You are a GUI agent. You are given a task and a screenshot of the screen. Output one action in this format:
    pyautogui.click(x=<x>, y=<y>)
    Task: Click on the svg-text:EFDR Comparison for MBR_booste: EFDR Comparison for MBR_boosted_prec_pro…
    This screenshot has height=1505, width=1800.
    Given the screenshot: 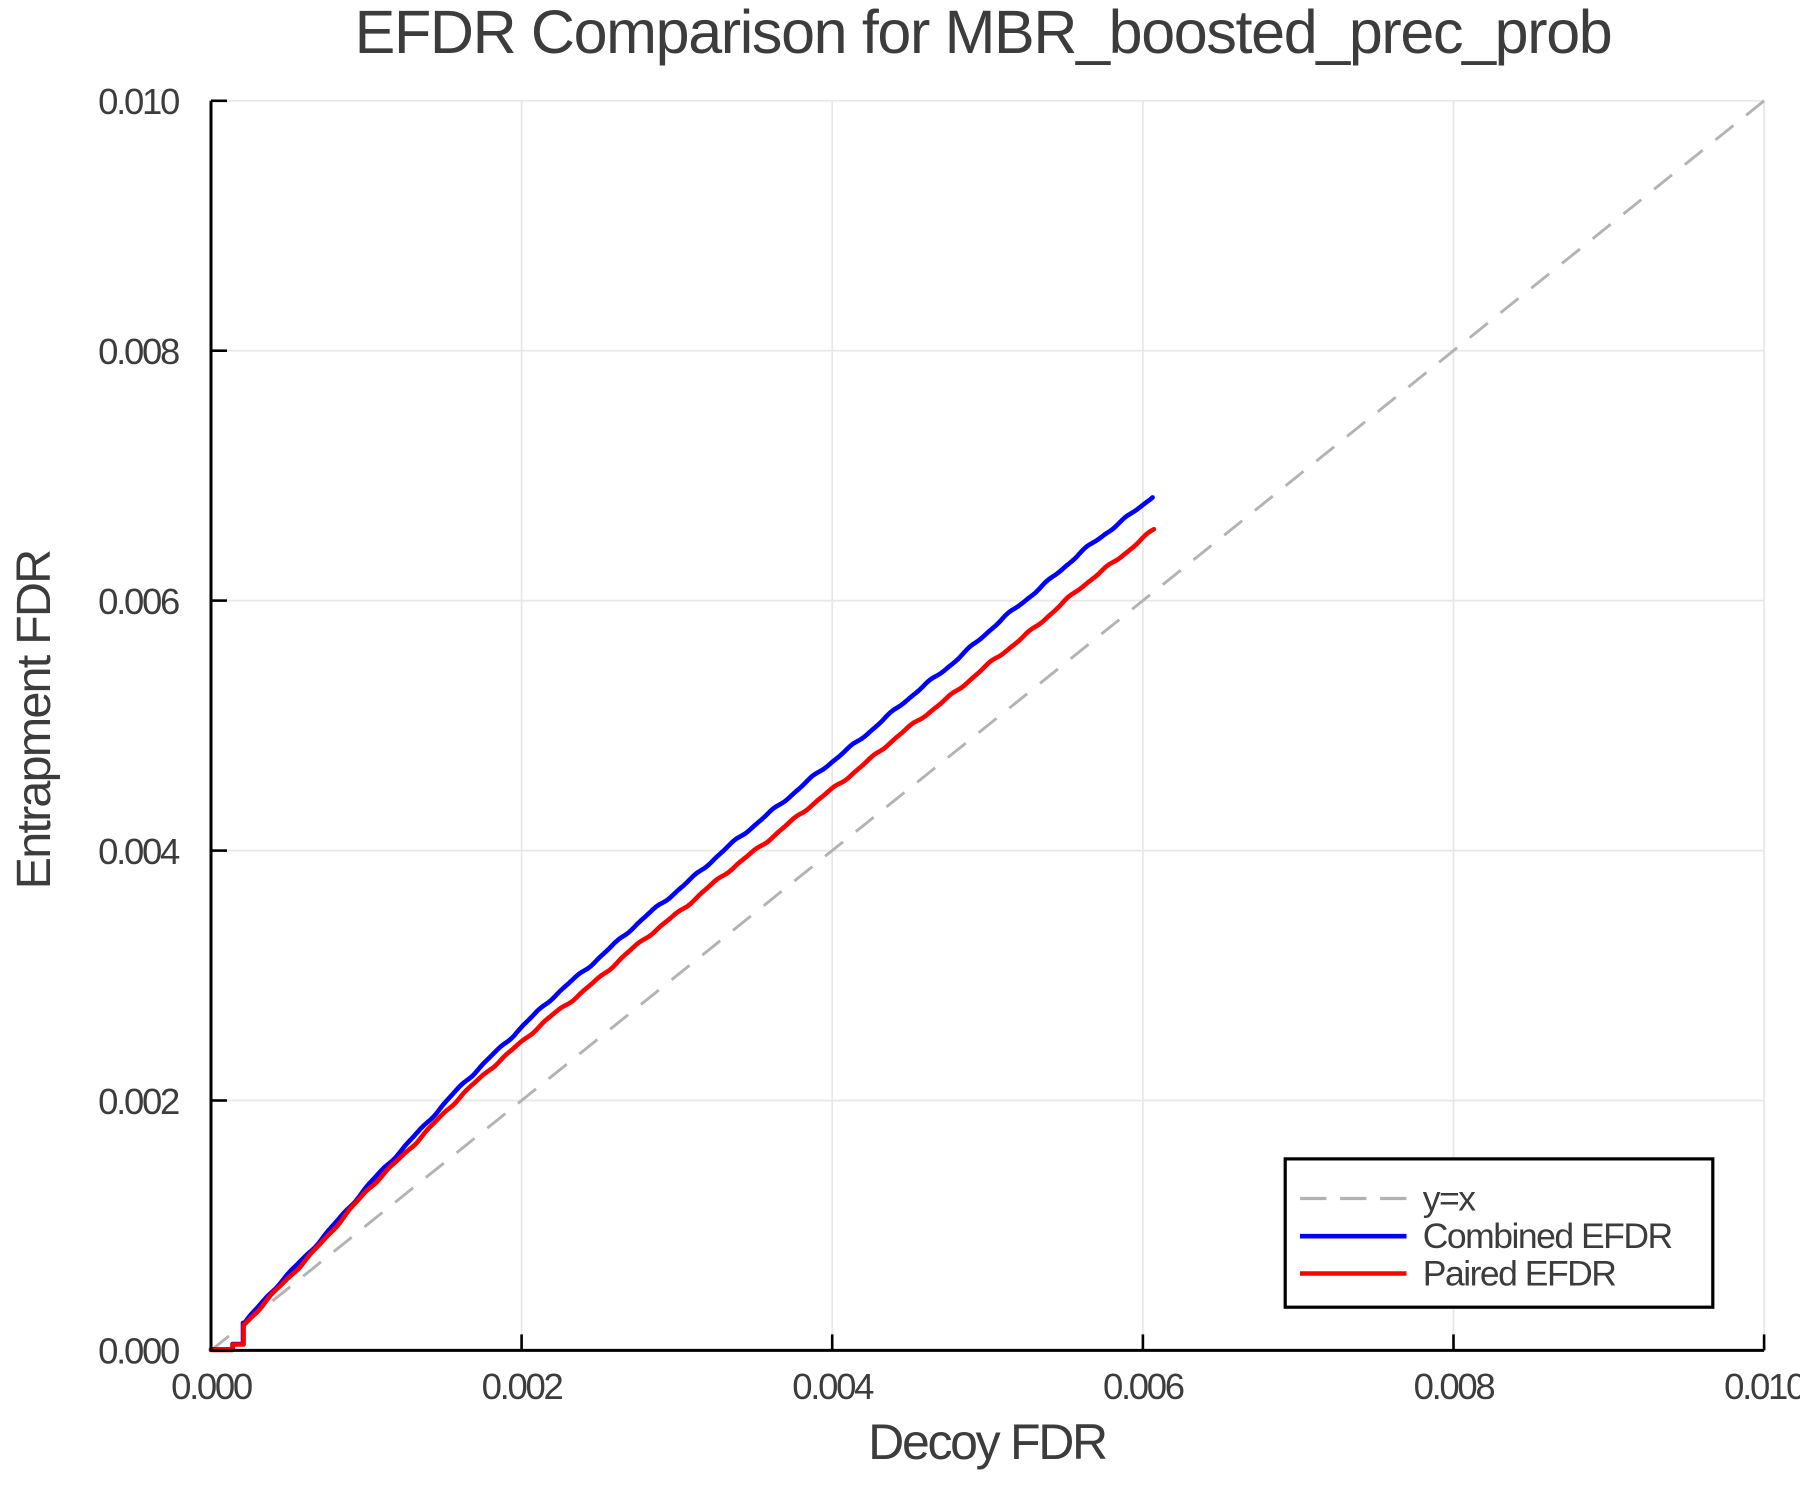 What is the action you would take?
    pyautogui.click(x=983, y=33)
    